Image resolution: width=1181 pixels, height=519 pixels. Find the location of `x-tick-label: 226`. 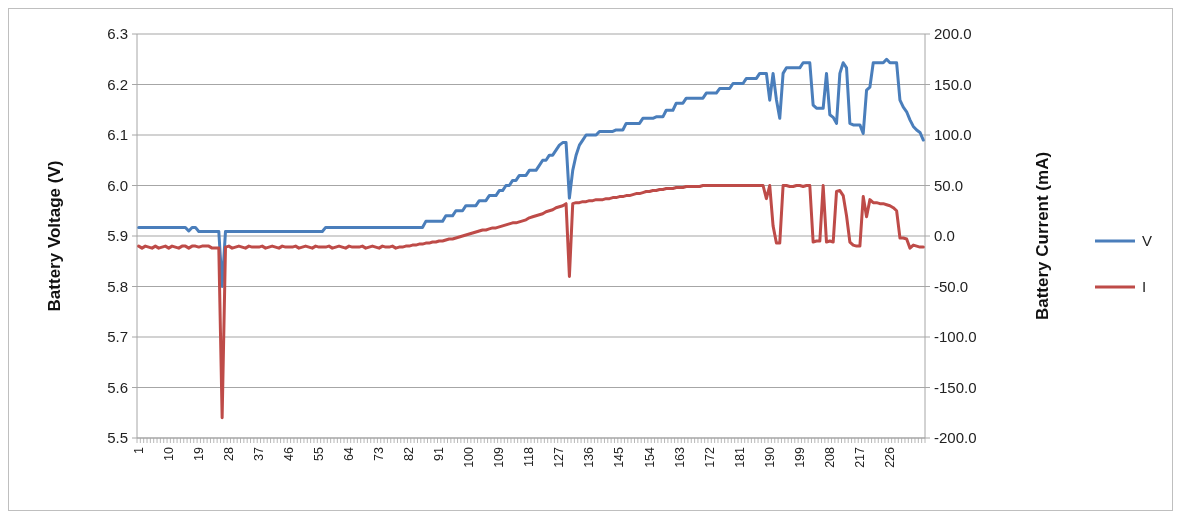

x-tick-label: 226 is located at coordinates (889, 457).